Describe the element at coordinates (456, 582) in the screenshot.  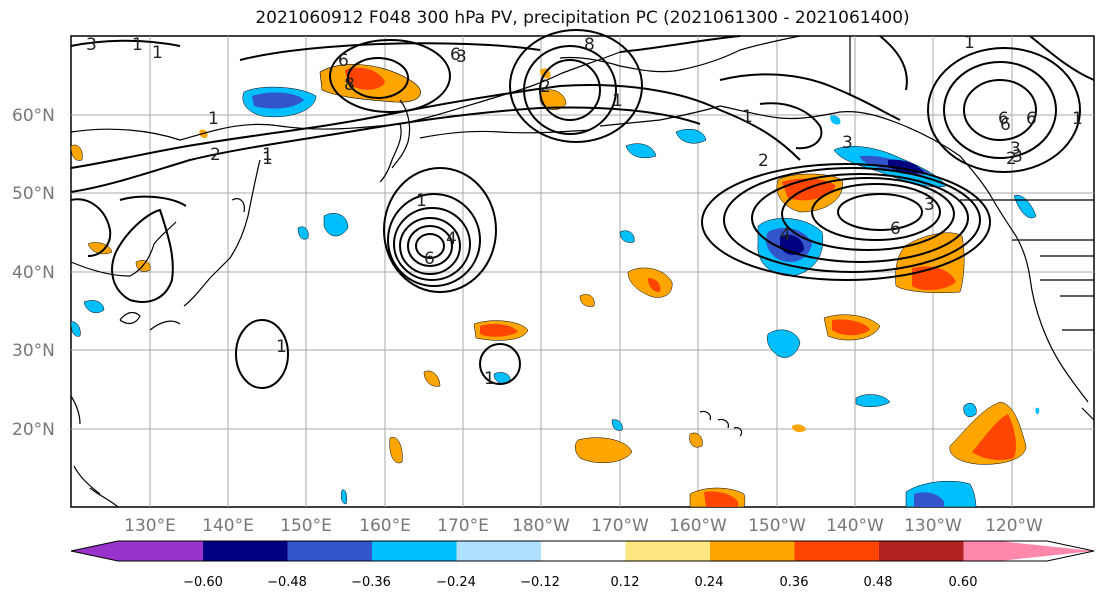
I see `colorbar-tick-label: −0.24` at that location.